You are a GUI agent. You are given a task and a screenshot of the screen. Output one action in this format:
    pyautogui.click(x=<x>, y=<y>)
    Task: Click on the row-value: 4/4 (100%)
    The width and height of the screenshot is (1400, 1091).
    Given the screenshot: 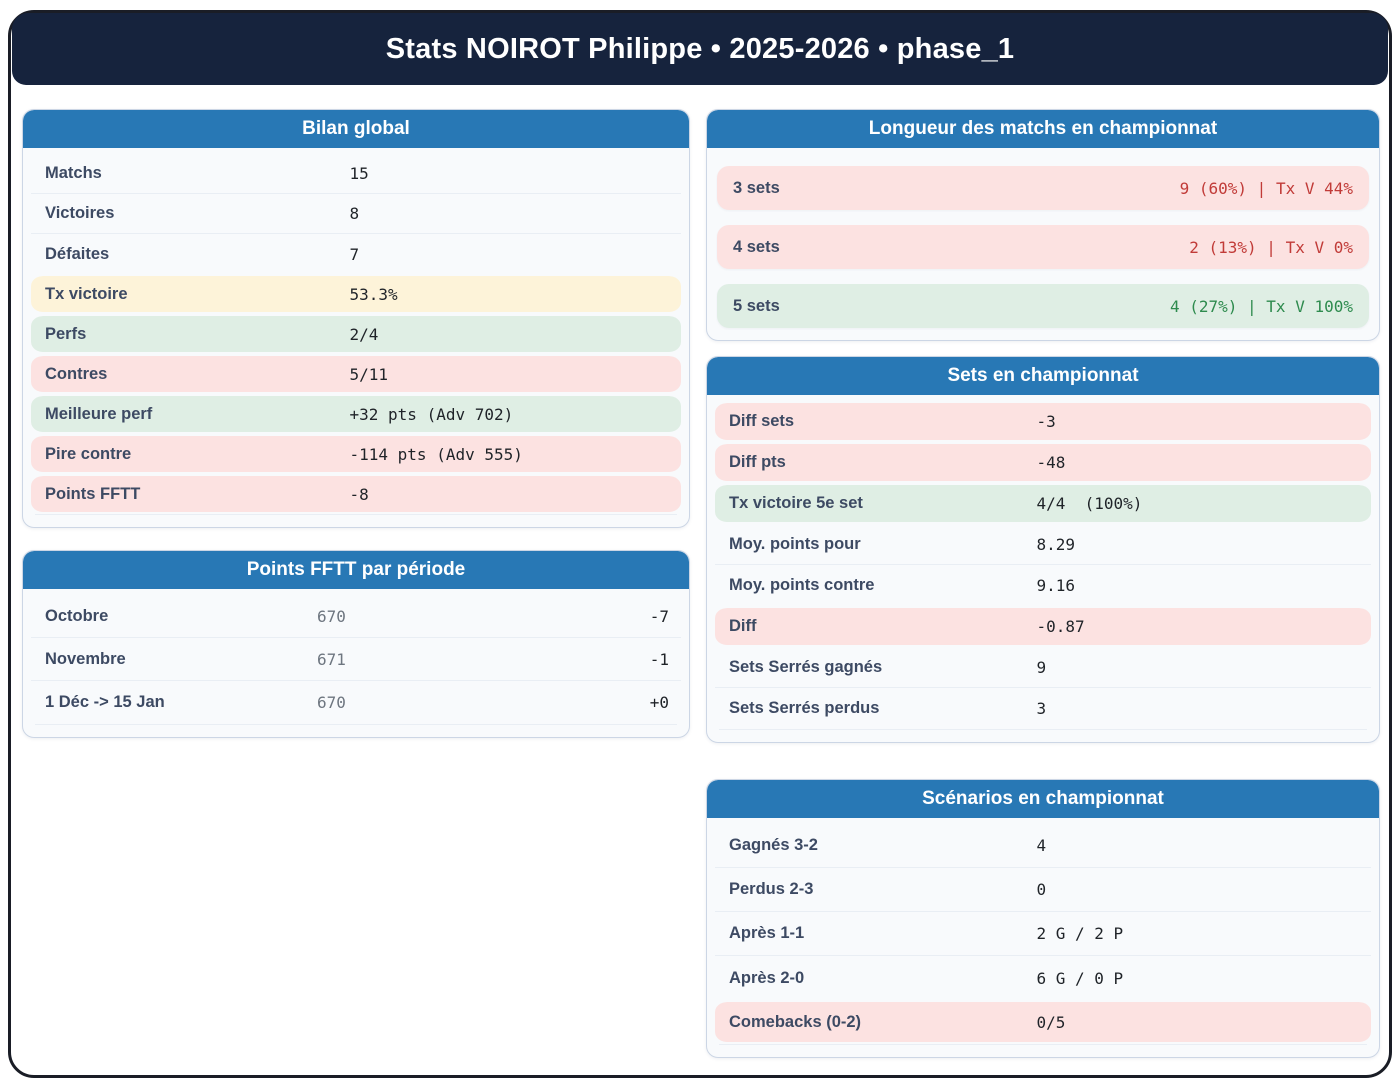 What is the action you would take?
    pyautogui.click(x=1089, y=503)
    